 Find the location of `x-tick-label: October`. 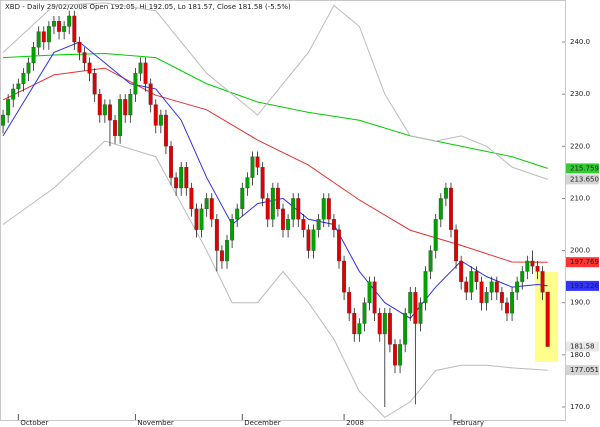

x-tick-label: October is located at coordinates (34, 423).